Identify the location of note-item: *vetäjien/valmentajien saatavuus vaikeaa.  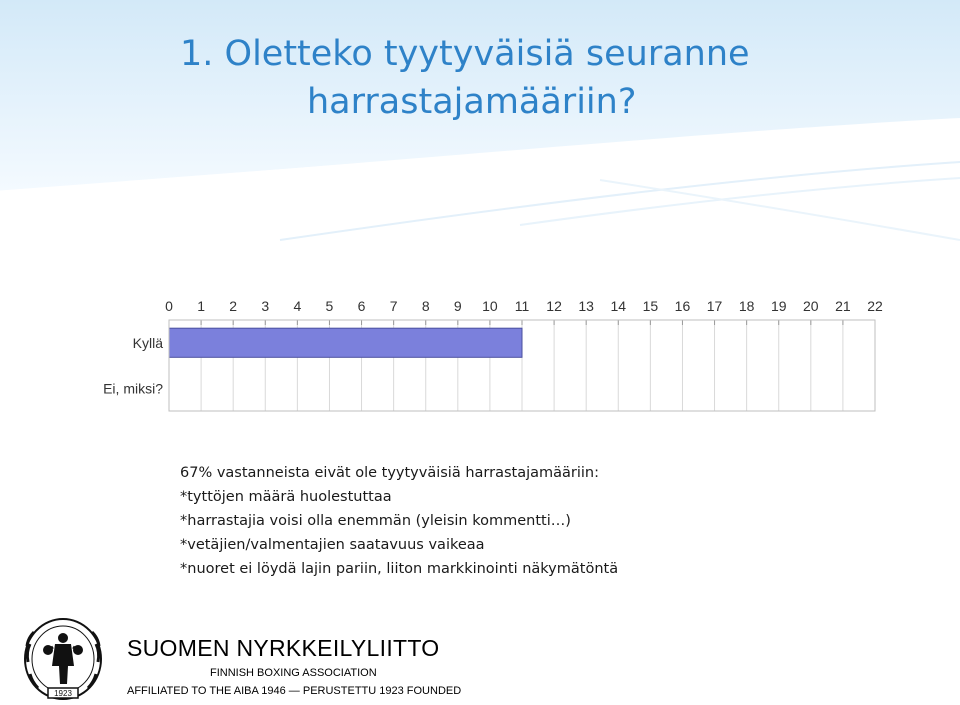
(332, 545).